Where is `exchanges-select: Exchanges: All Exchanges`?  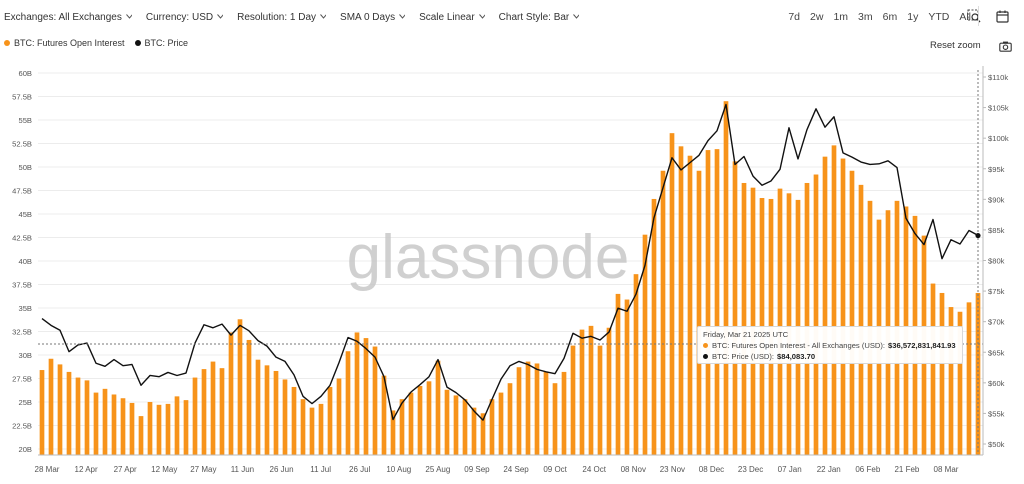 exchanges-select: Exchanges: All Exchanges is located at coordinates (68, 17).